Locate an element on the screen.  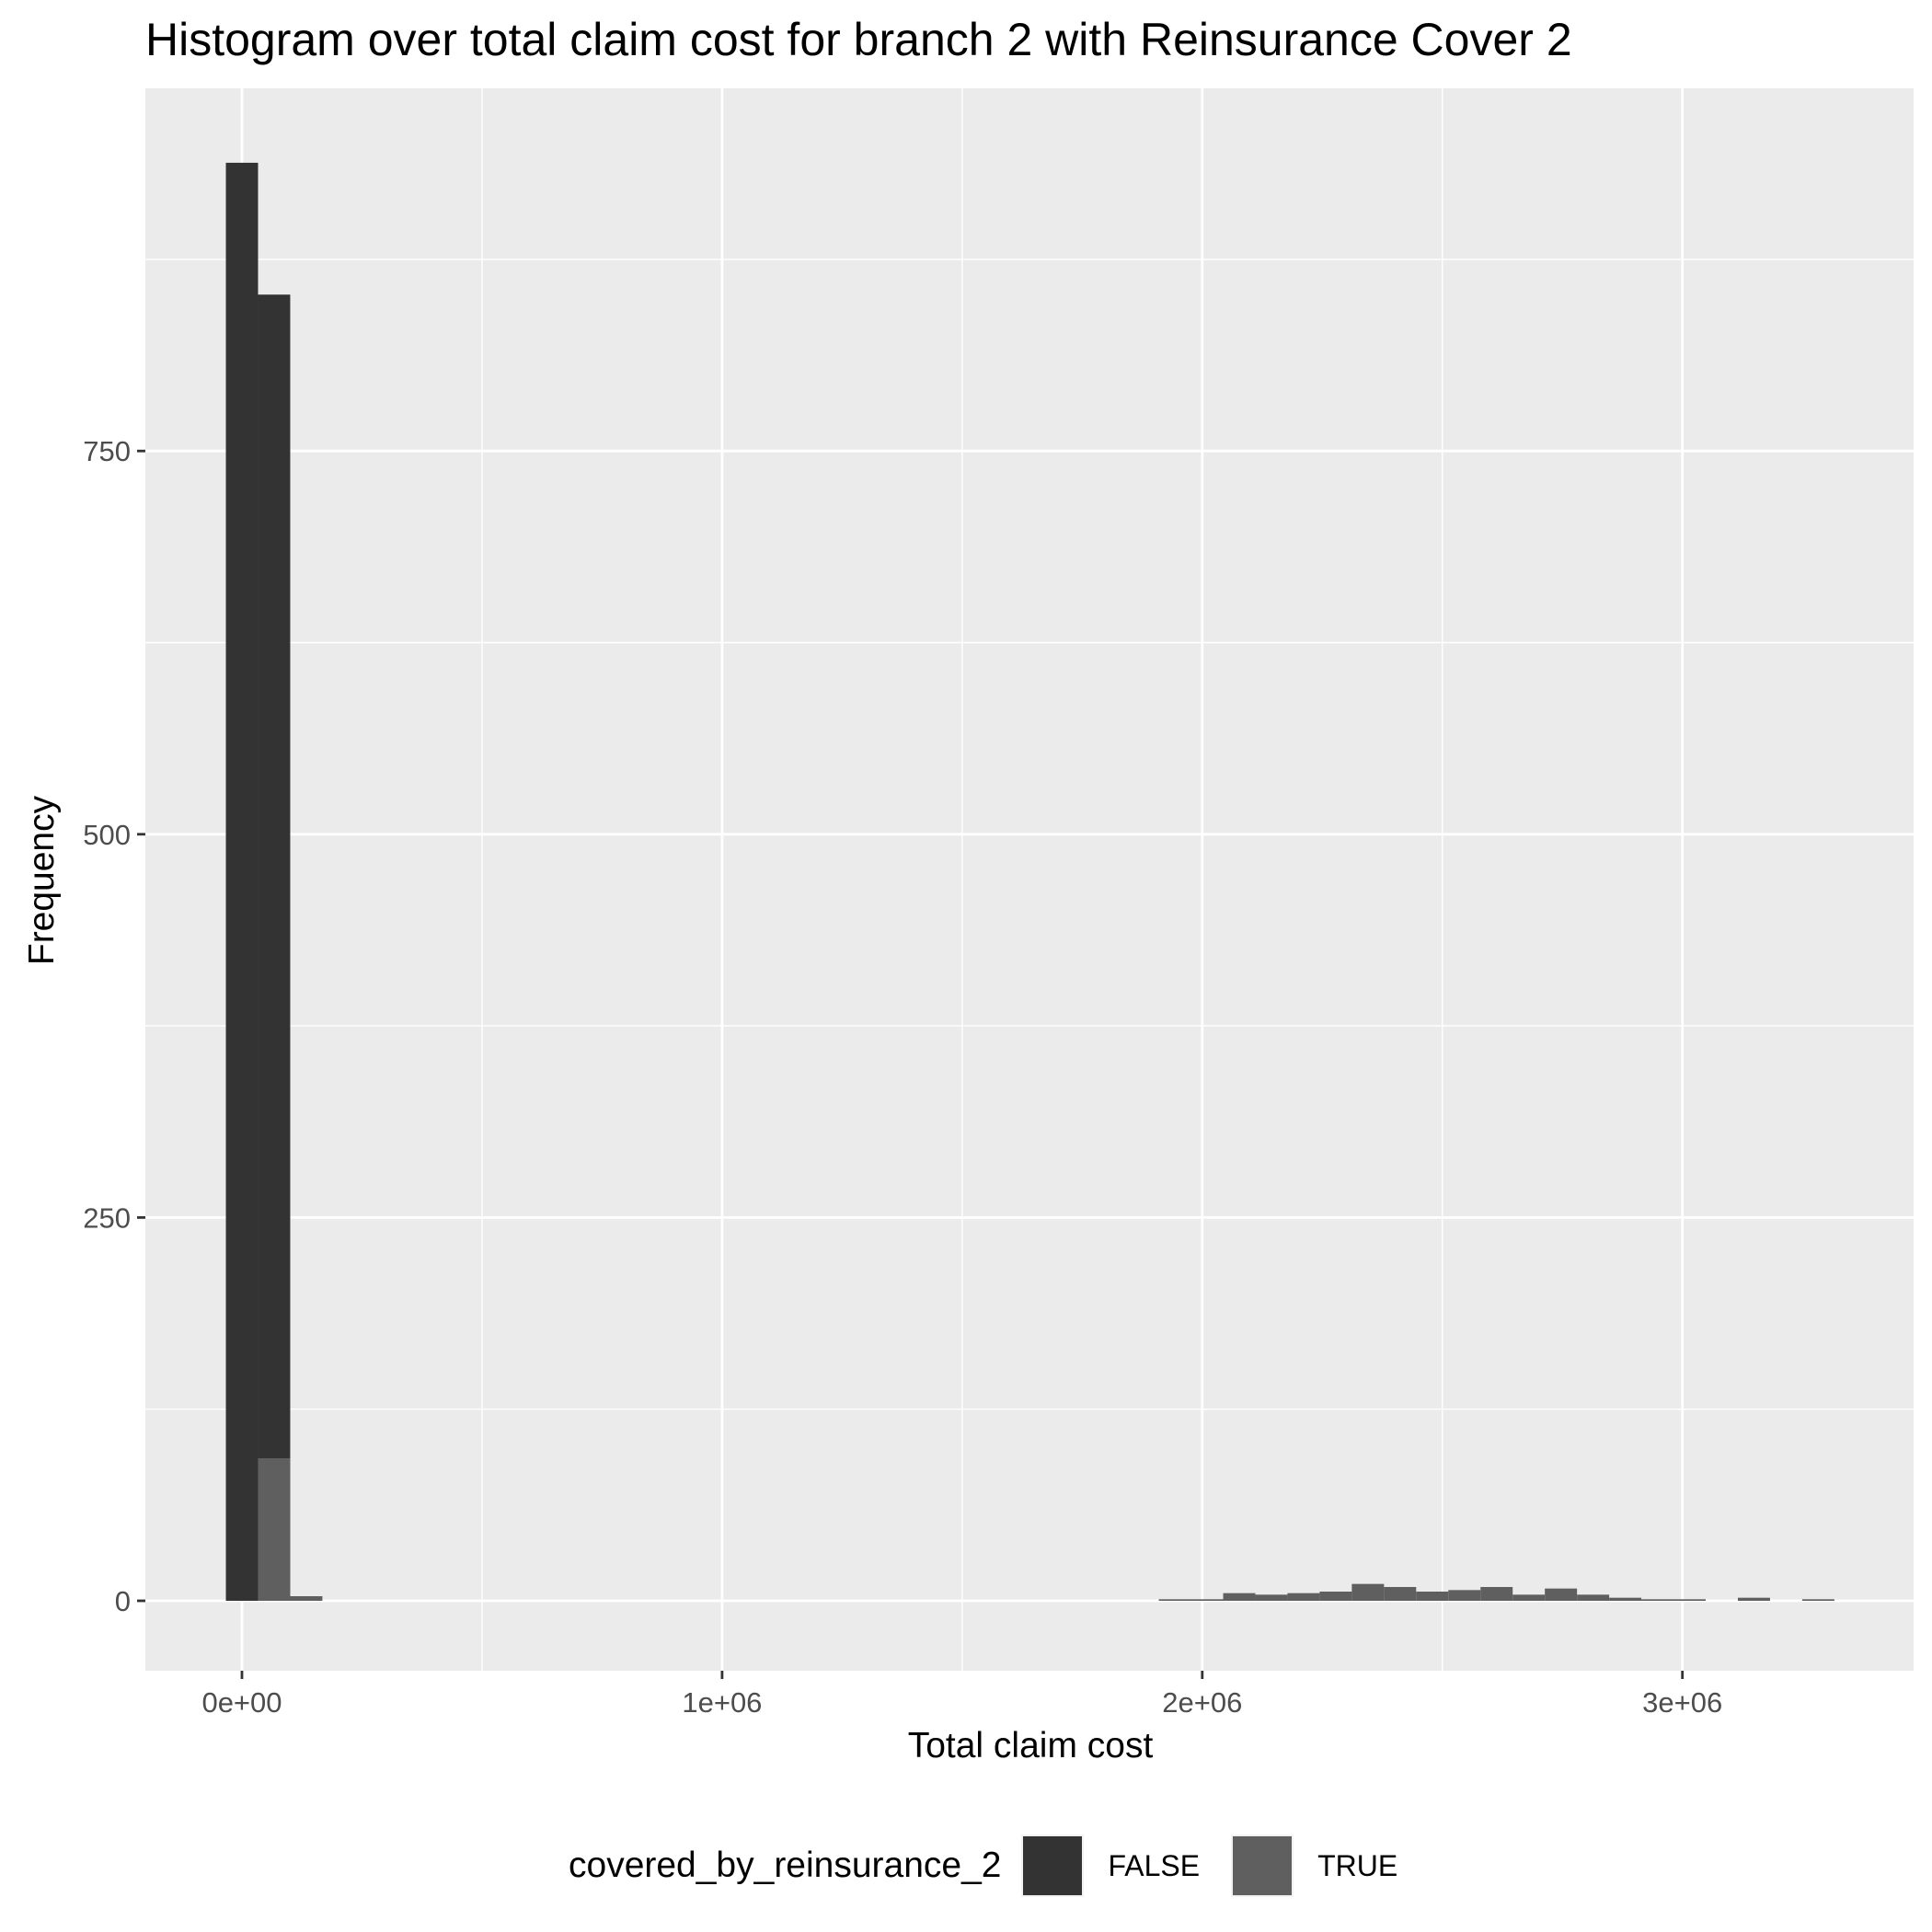
y-tick-label: 500 is located at coordinates (107, 835).